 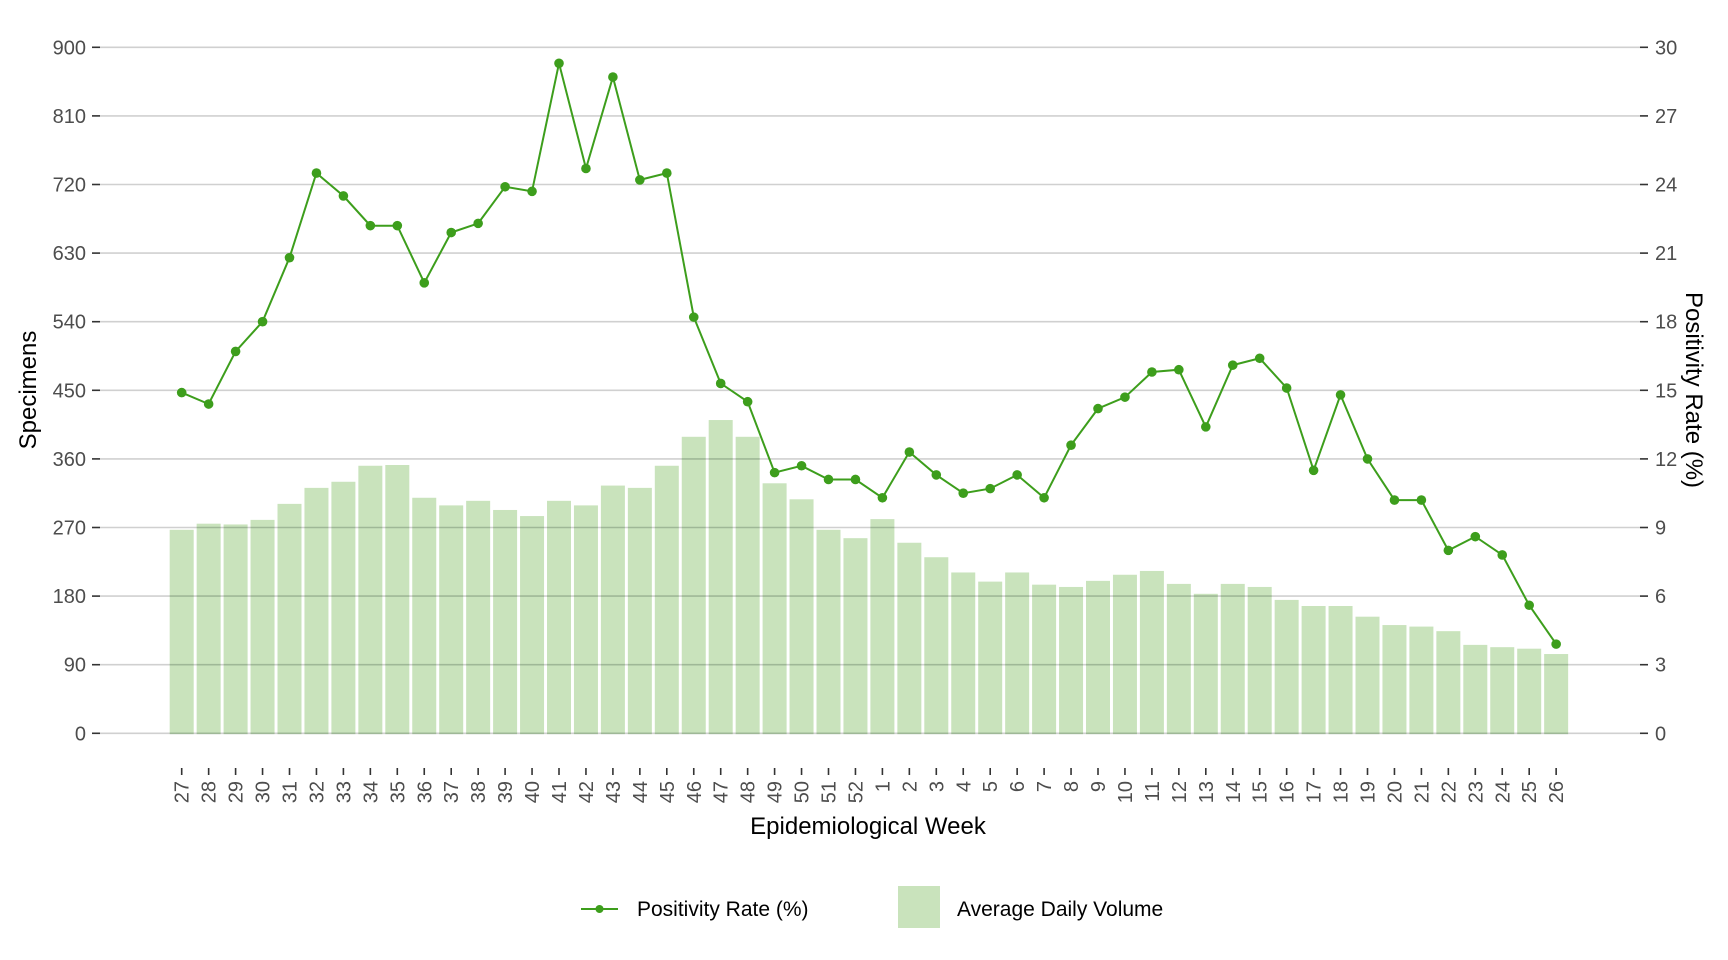 What do you see at coordinates (1369, 792) in the screenshot?
I see `x-tick-label: 19` at bounding box center [1369, 792].